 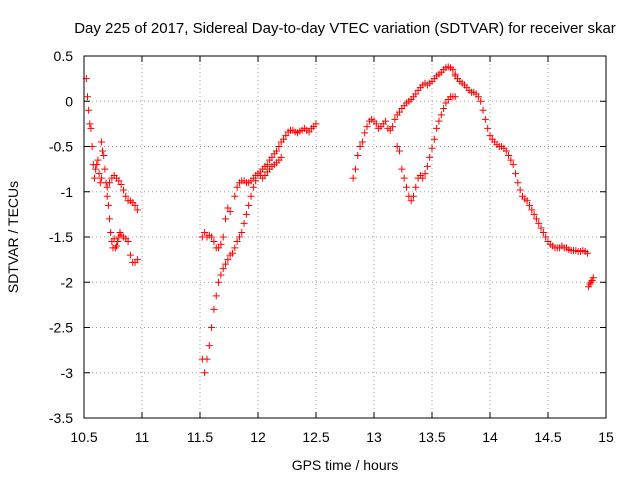 I want to click on x-tick-label: 11.5, so click(x=200, y=437).